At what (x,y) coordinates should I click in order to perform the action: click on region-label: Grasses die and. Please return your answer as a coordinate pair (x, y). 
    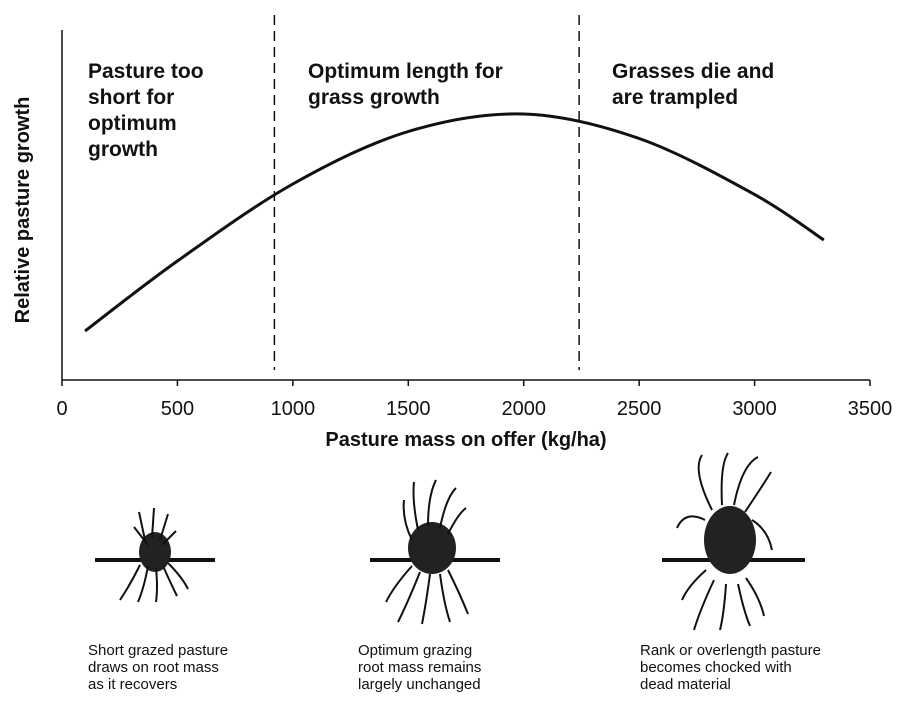
    Looking at the image, I should click on (693, 71).